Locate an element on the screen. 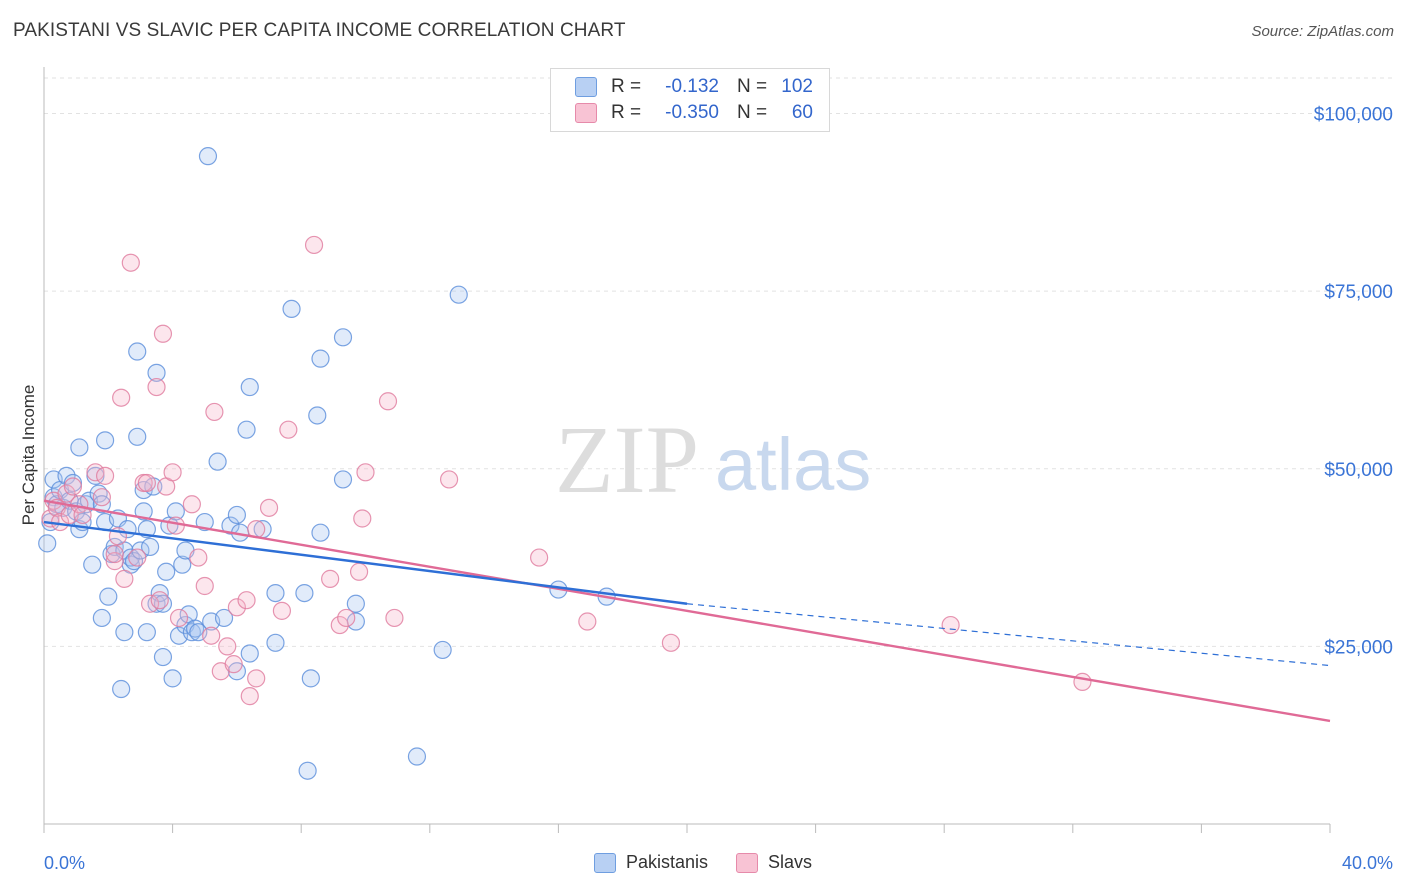  pakistanis-trend-extension is located at coordinates (1008, 635).